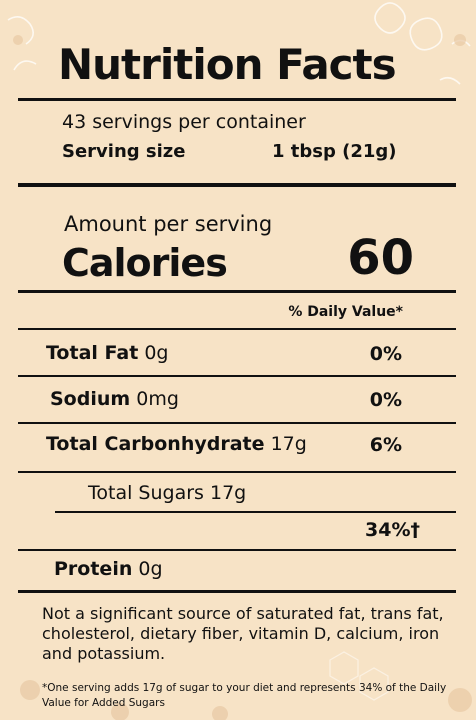 The image size is (476, 720). What do you see at coordinates (227, 64) in the screenshot?
I see `label-title: Nutrition Facts` at bounding box center [227, 64].